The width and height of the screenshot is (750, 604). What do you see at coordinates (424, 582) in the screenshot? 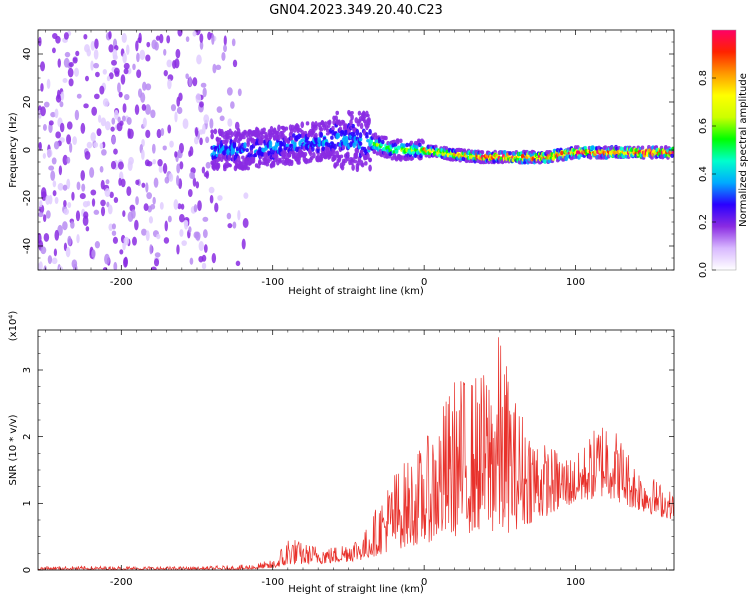
I see `x-tick-label: 0` at bounding box center [424, 582].